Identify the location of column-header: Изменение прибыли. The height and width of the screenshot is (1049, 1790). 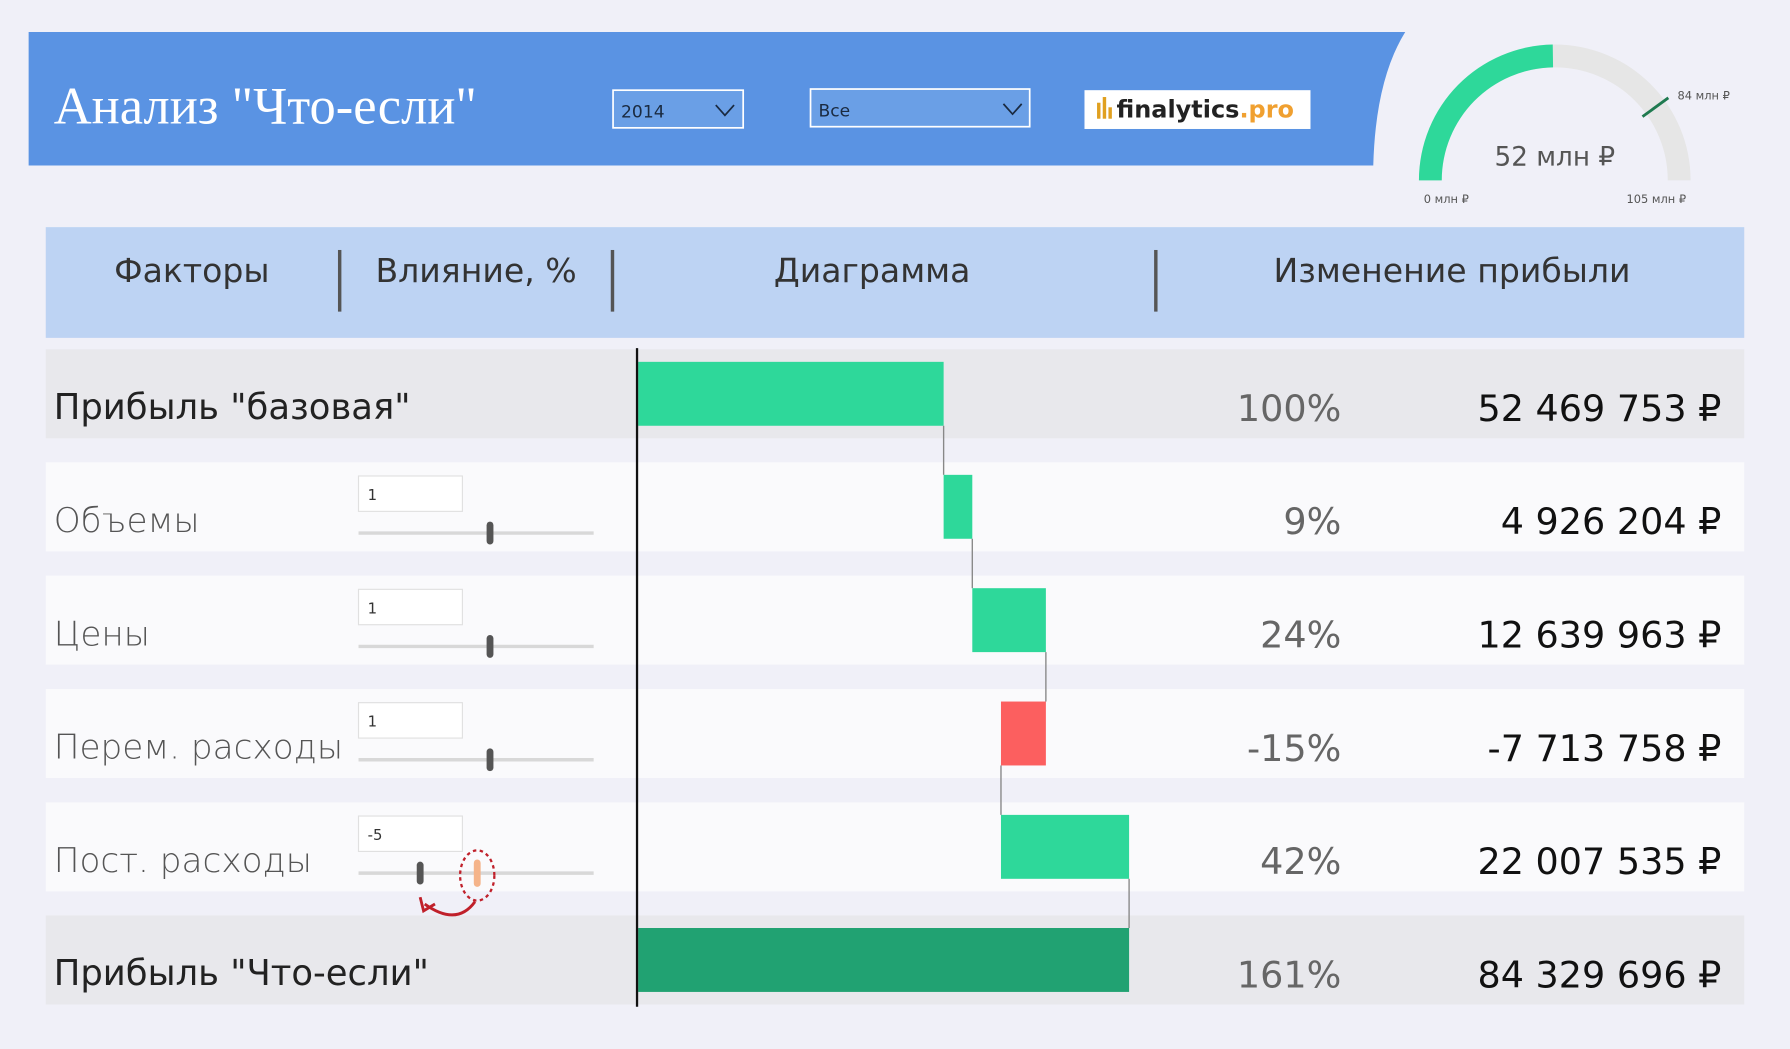
(1452, 270).